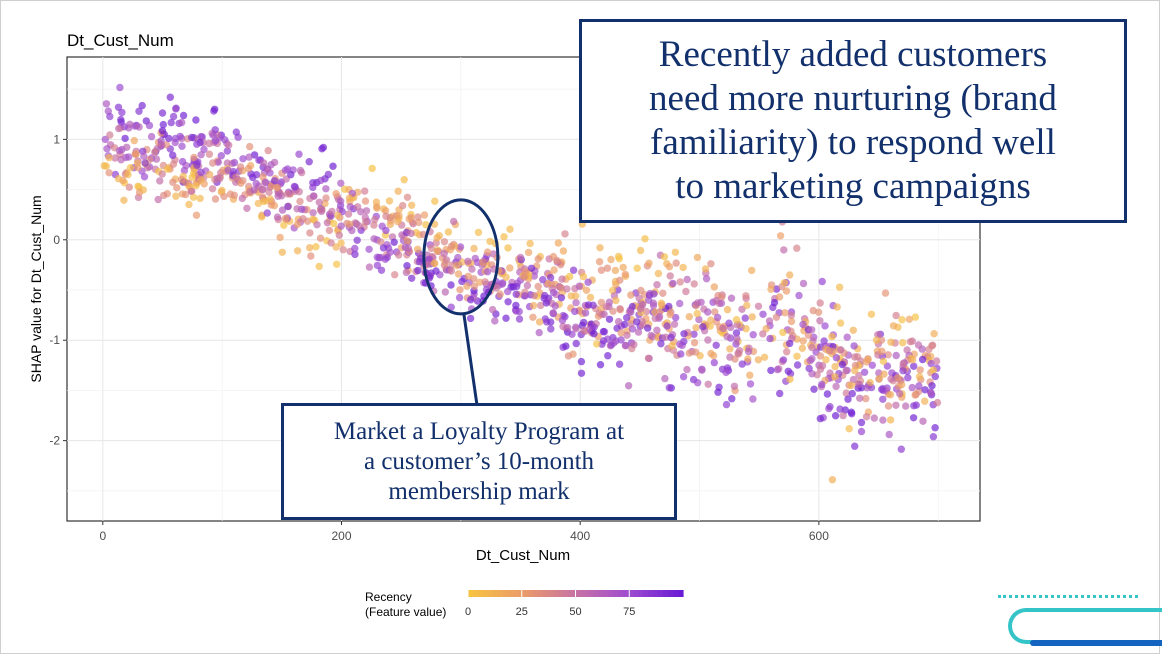 The image size is (1162, 656). Describe the element at coordinates (479, 461) in the screenshot. I see `callout-loyalty-line-2: a customer’s 10-month` at that location.